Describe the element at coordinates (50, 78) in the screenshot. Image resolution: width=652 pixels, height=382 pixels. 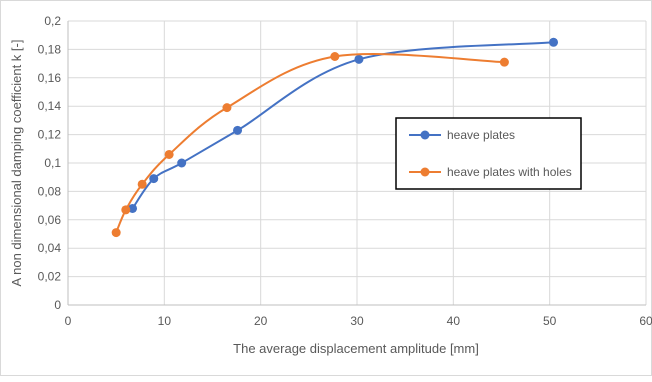
I see `y-tick-label: 0,16` at that location.